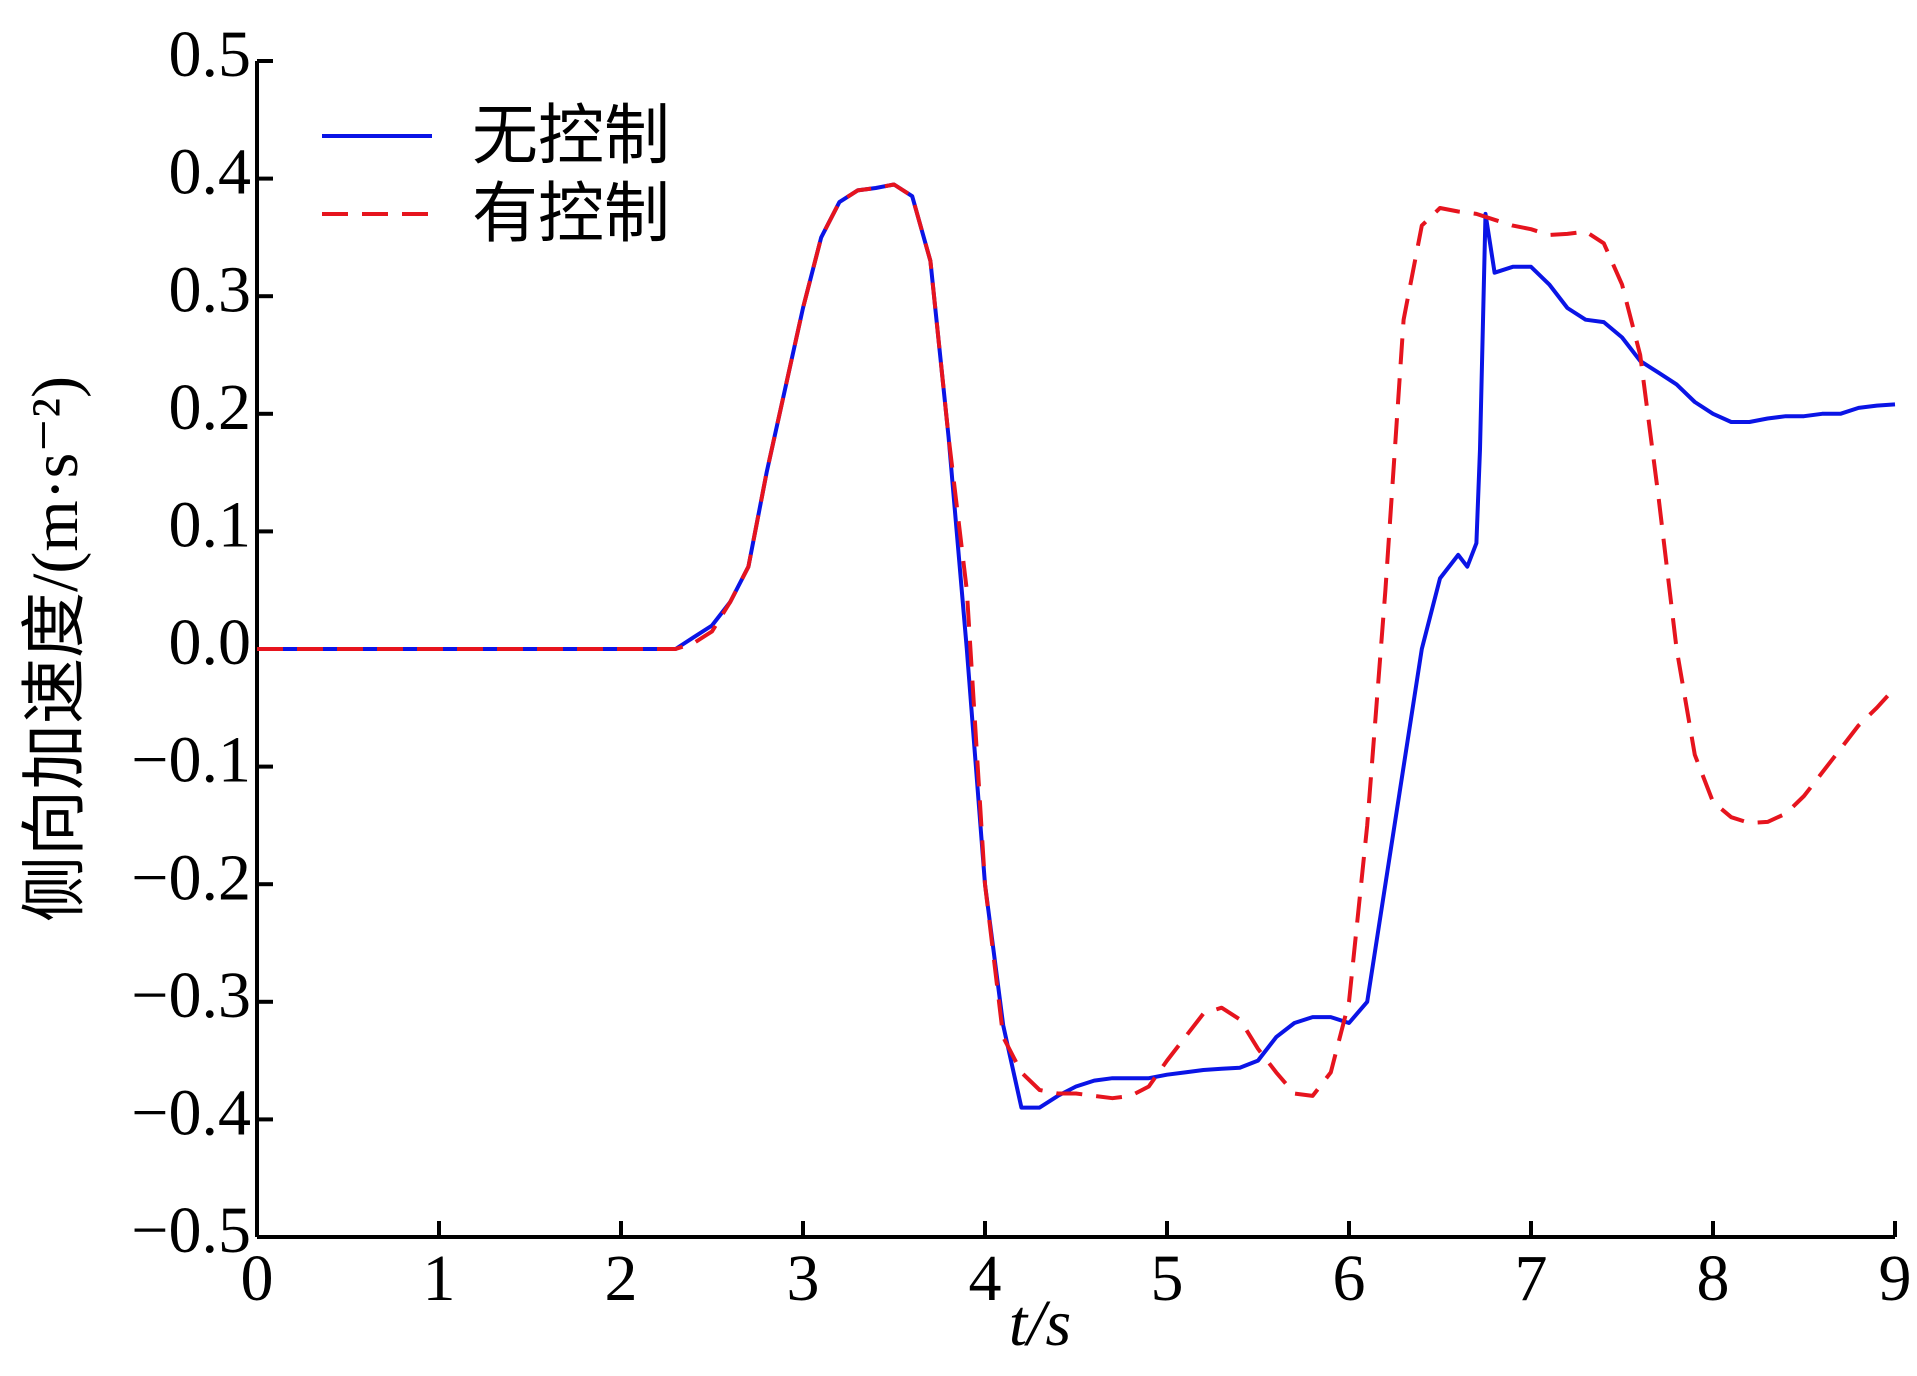 Image resolution: width=1917 pixels, height=1376 pixels. What do you see at coordinates (210, 642) in the screenshot?
I see `y-tick-label: 0.0` at bounding box center [210, 642].